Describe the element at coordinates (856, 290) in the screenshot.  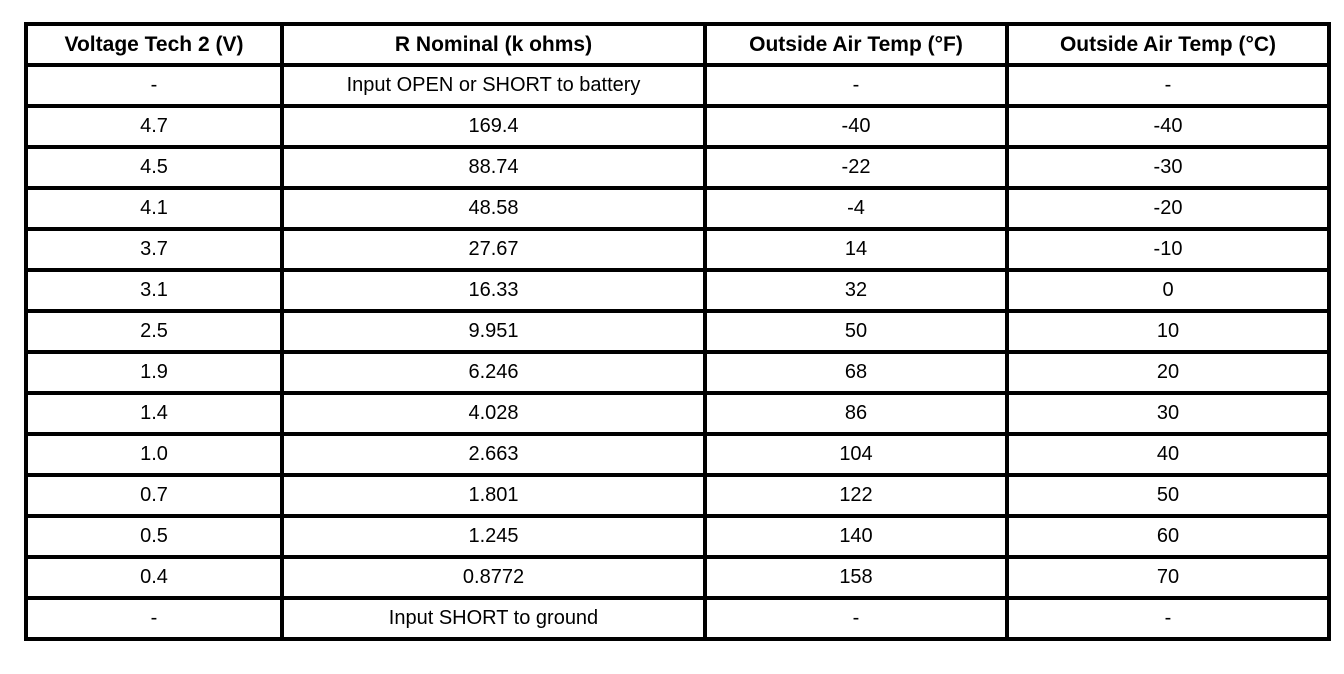
I see `table-cell: 32` at that location.